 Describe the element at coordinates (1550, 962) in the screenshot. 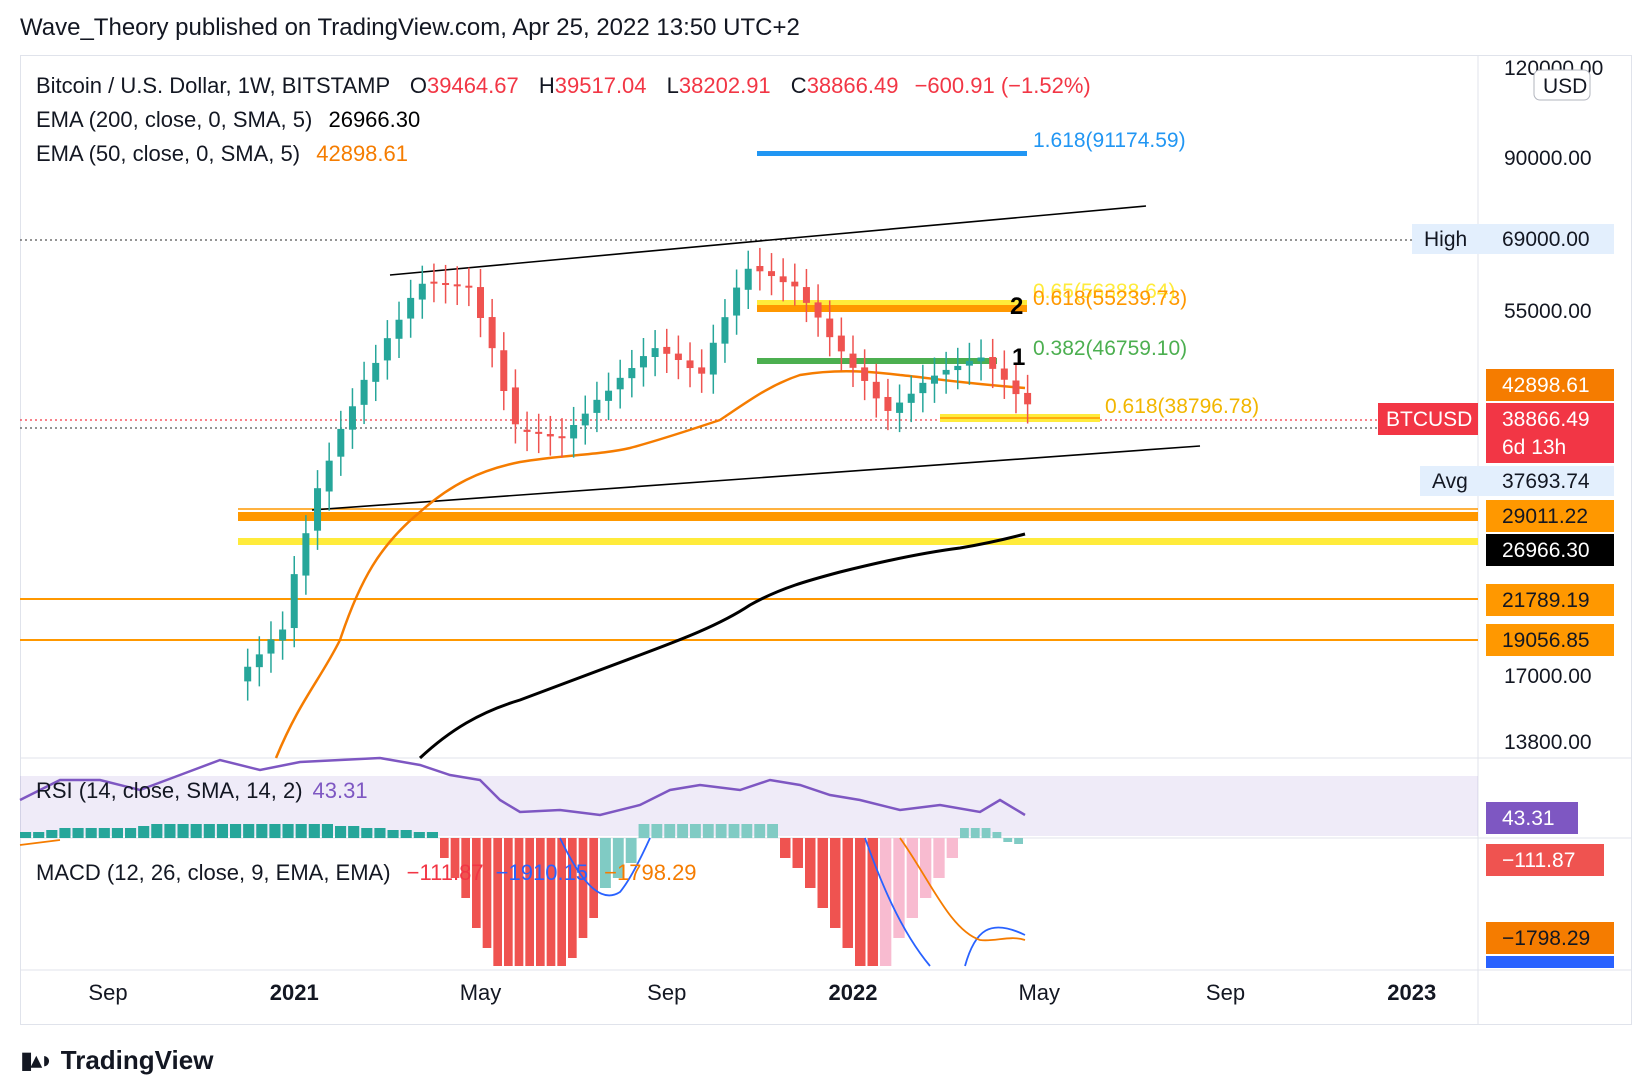

I see `macd-line-scale-marker` at that location.